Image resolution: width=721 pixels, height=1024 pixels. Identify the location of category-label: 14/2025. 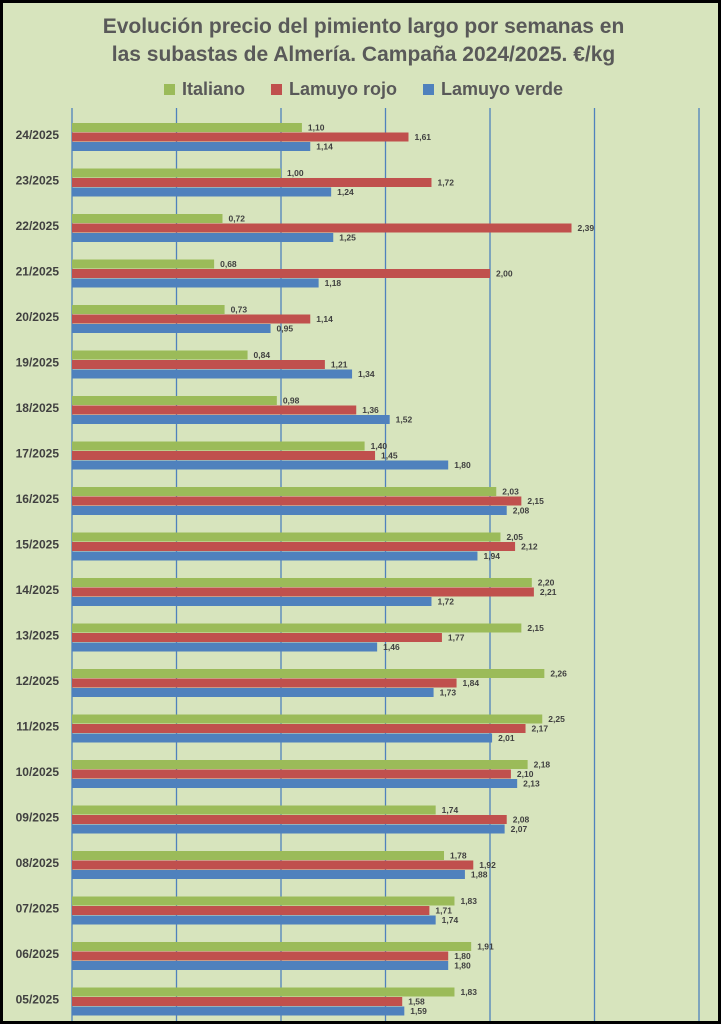
(38, 590).